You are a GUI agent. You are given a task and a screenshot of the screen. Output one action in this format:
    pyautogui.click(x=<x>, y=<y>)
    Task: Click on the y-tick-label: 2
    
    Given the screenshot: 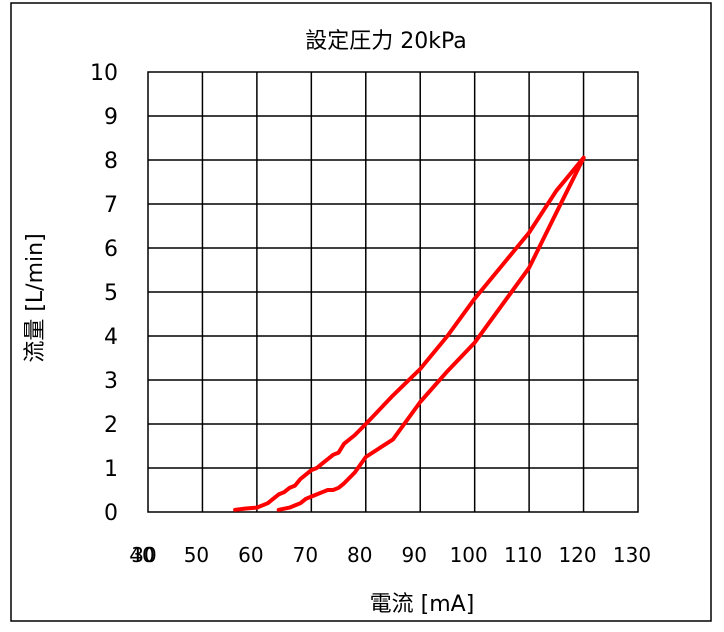 What is the action you would take?
    pyautogui.click(x=111, y=425)
    